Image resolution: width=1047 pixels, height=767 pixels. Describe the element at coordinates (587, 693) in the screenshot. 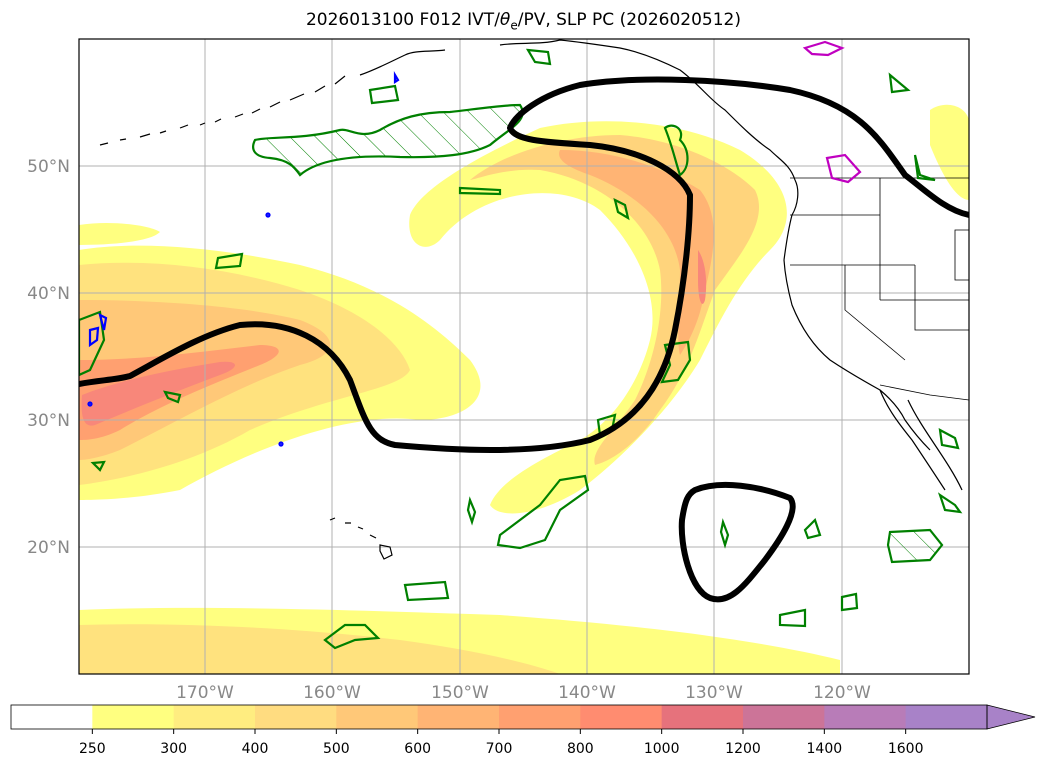

I see `lon-label-140w: 140°W` at that location.